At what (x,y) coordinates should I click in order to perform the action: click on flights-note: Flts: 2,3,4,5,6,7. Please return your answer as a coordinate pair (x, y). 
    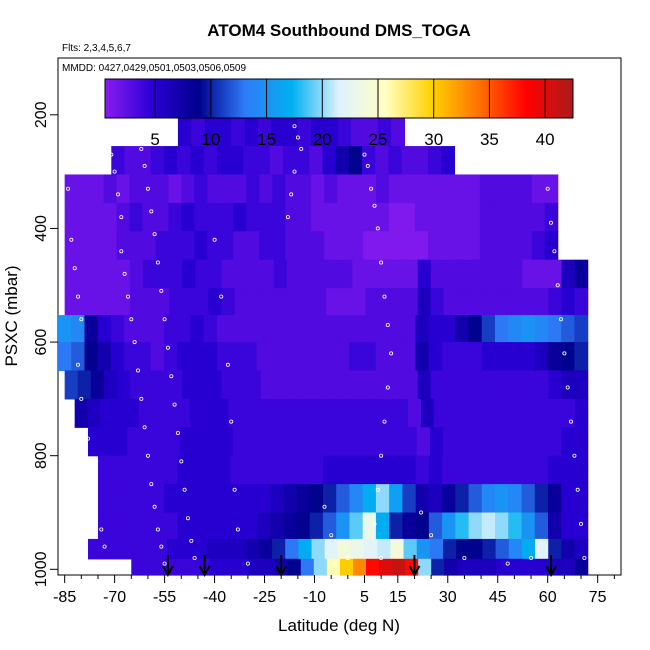
    Looking at the image, I should click on (96, 48).